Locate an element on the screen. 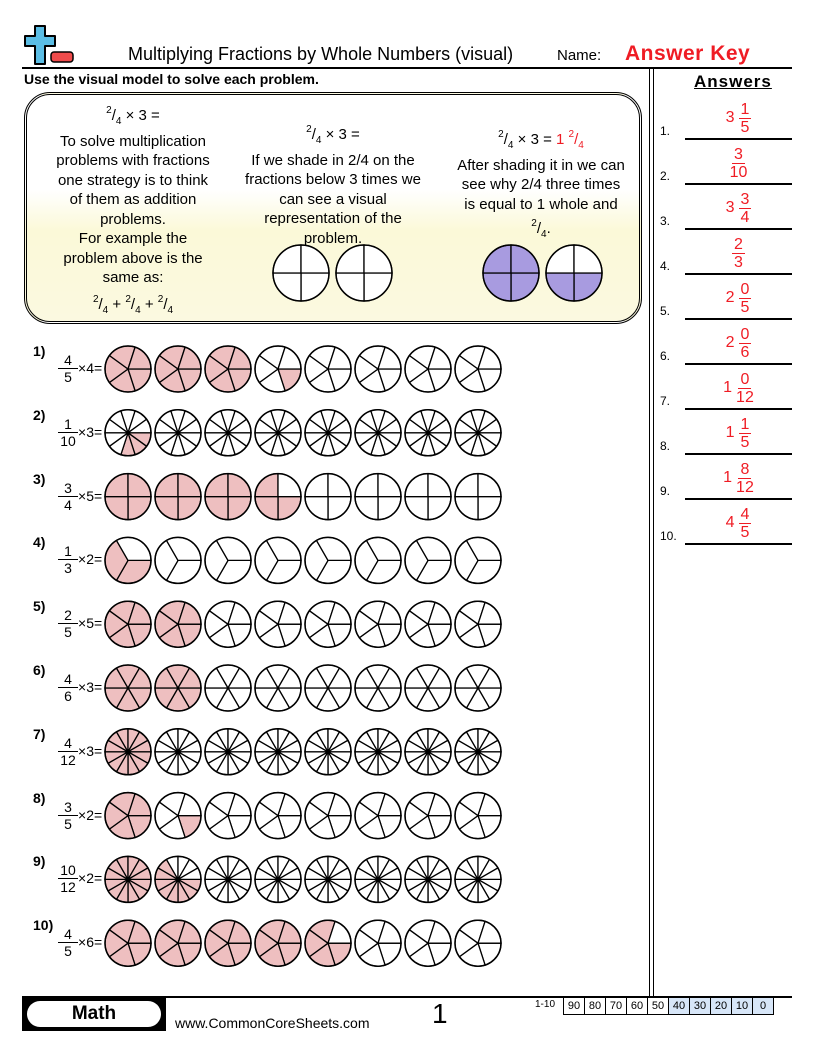 The width and height of the screenshot is (816, 1056). plus-minus-logo-icon is located at coordinates (49, 45).